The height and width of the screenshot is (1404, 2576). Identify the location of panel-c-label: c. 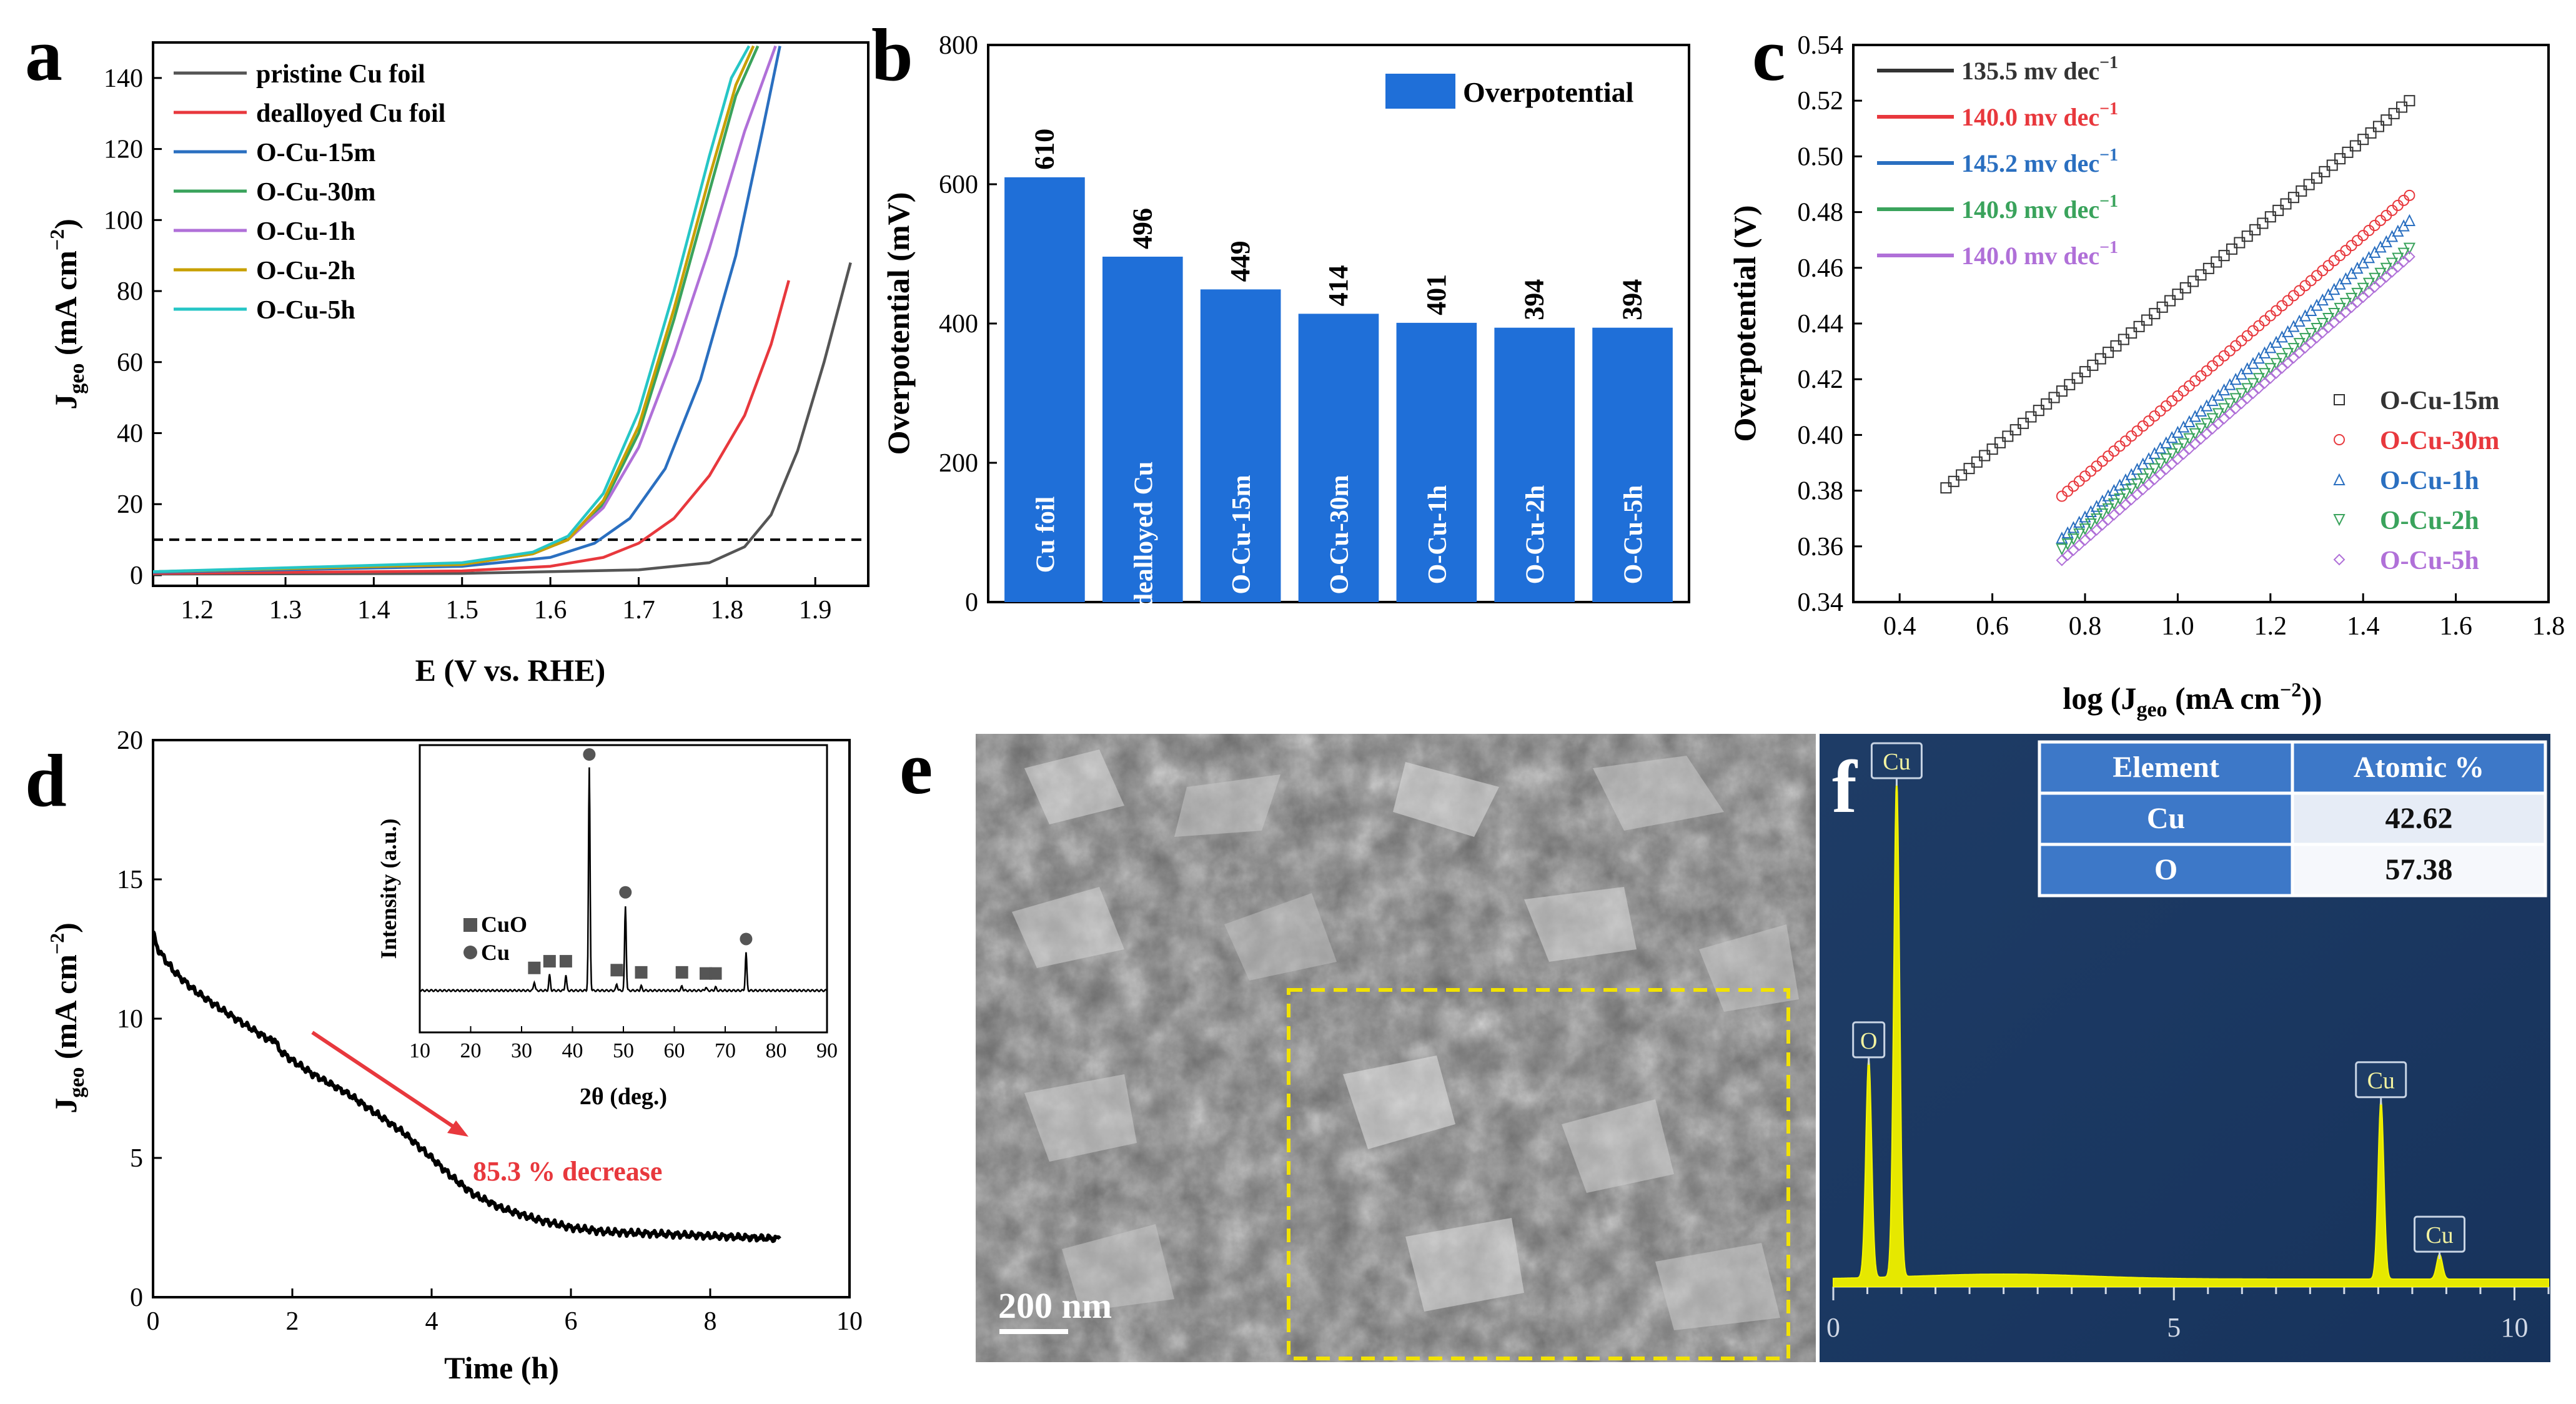
(1768, 54).